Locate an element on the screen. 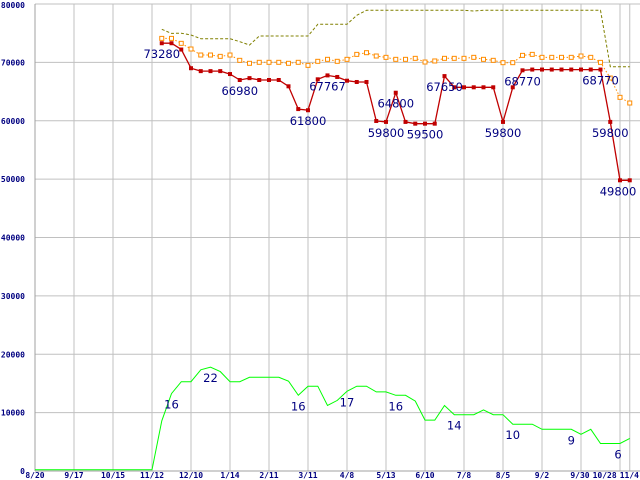 The image size is (640, 480). data-label-min: 59500 is located at coordinates (425, 135).